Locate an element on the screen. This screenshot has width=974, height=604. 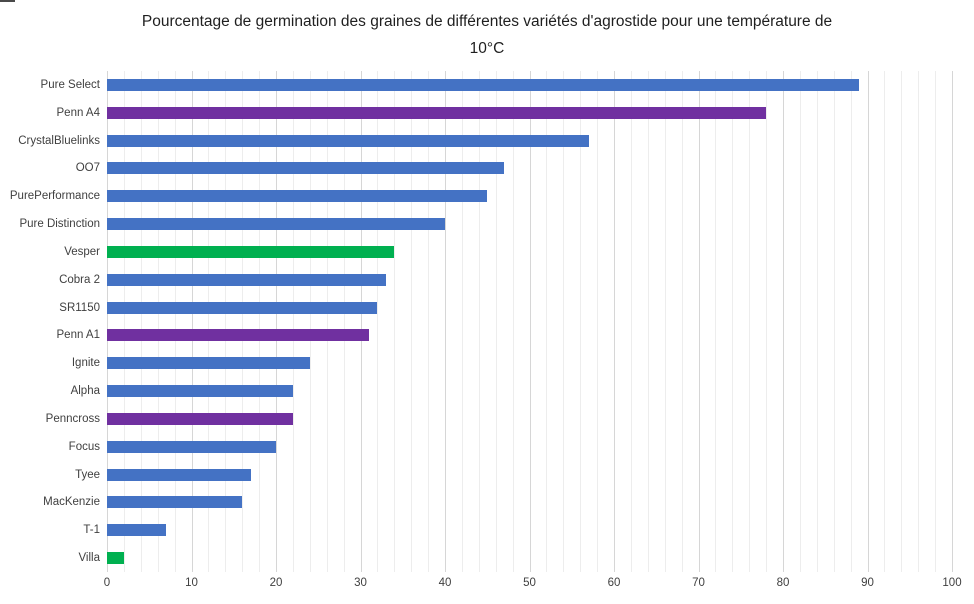
category-label: SR1150 is located at coordinates (79, 307).